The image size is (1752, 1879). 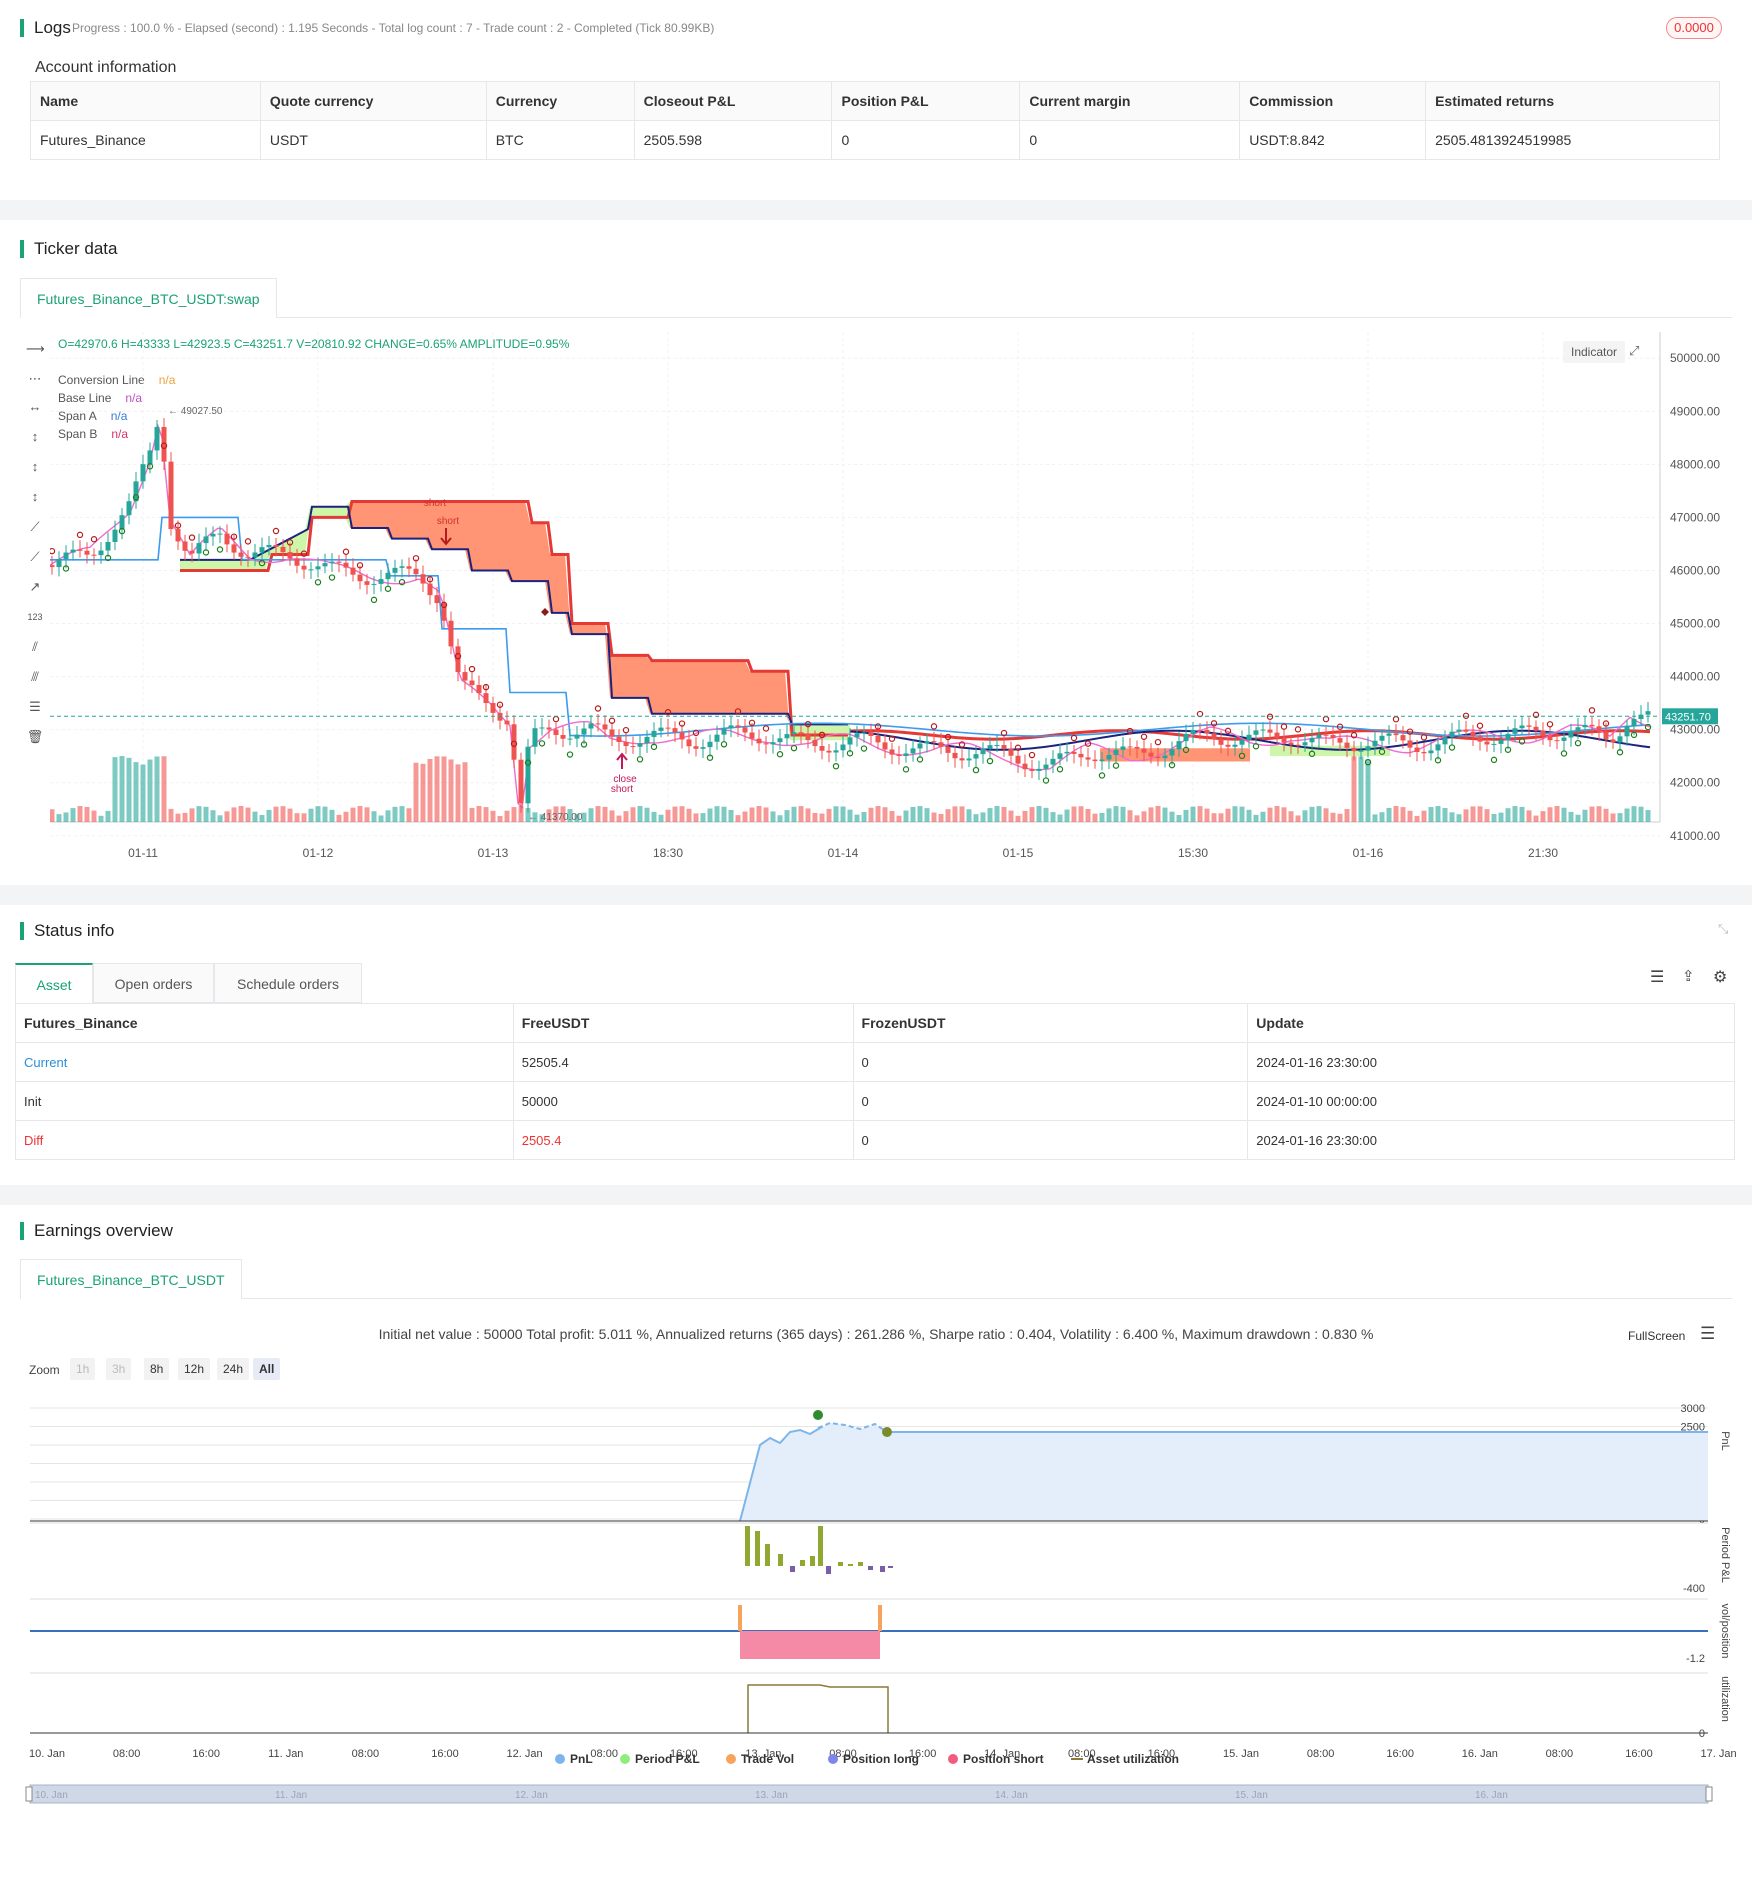 I want to click on status-tab: Schedule orders, so click(x=288, y=983).